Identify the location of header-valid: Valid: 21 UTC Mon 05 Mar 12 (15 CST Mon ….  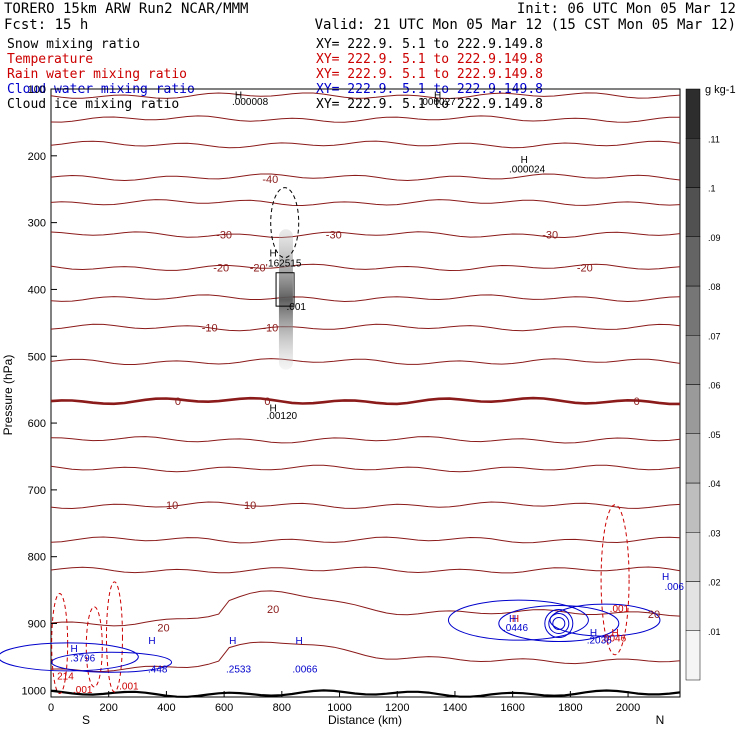
(525, 25).